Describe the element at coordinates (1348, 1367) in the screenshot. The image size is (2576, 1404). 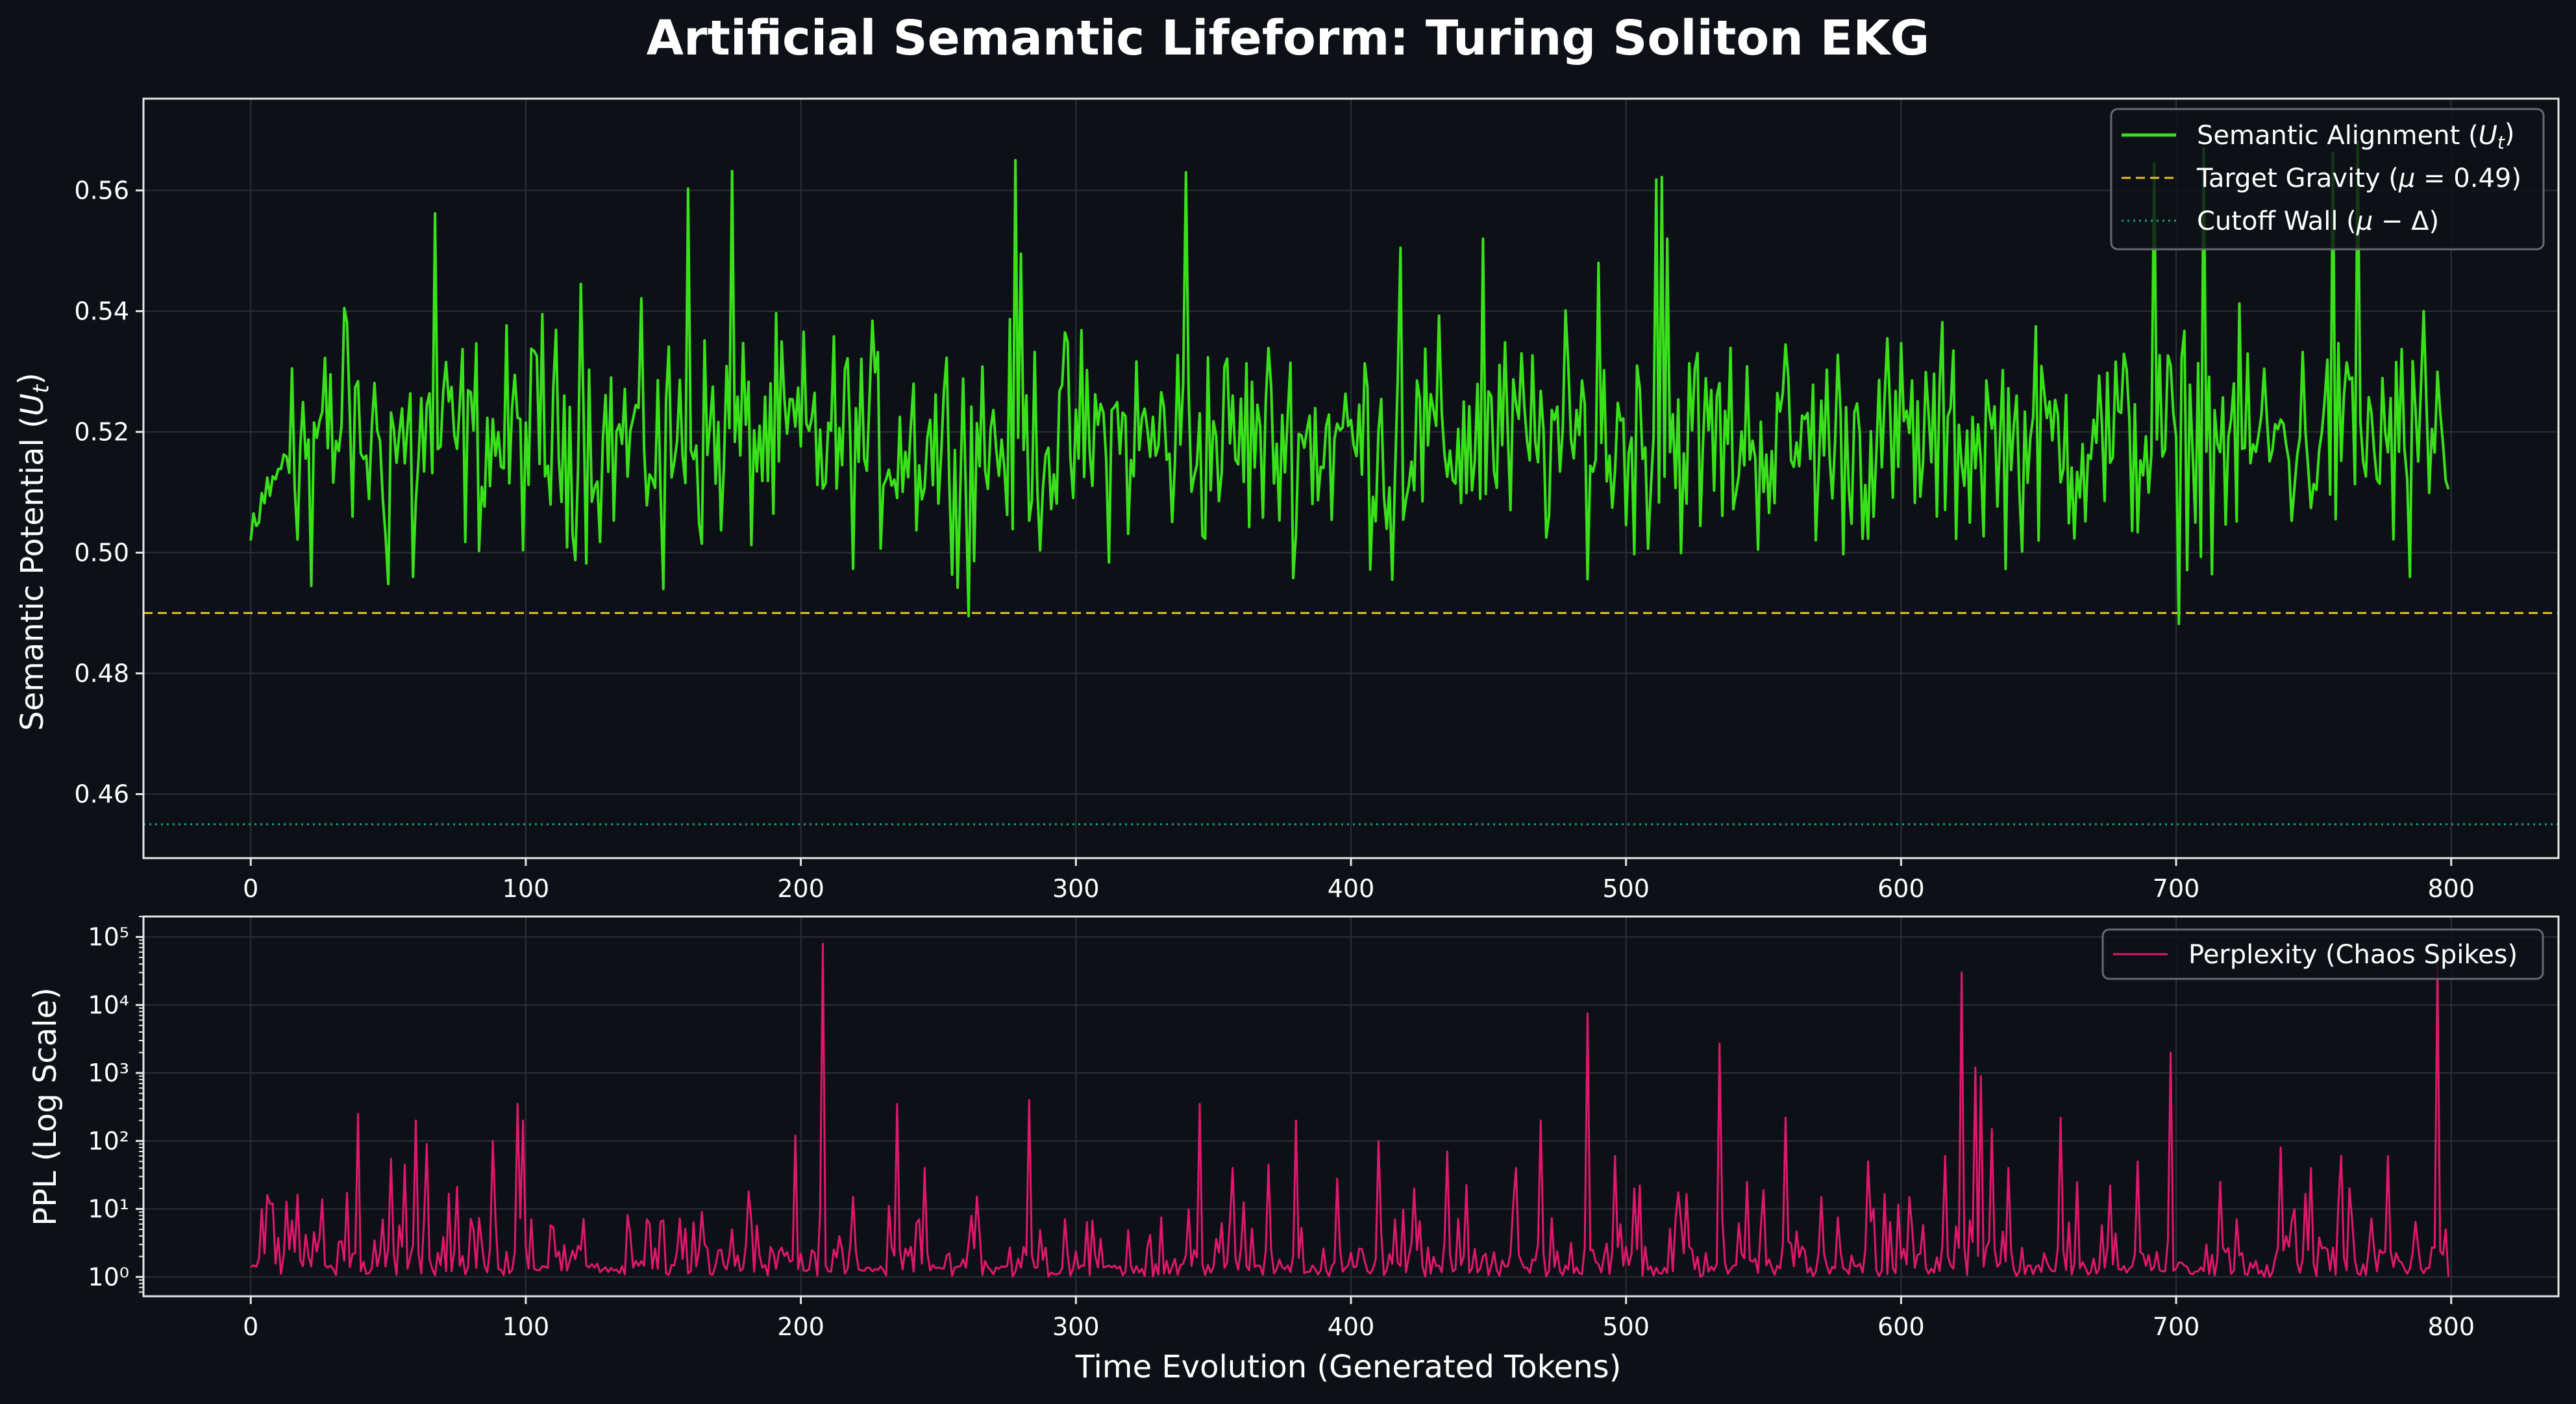
I see `bottom-x-axis-label: Time Evolution (Generated Tokens)` at that location.